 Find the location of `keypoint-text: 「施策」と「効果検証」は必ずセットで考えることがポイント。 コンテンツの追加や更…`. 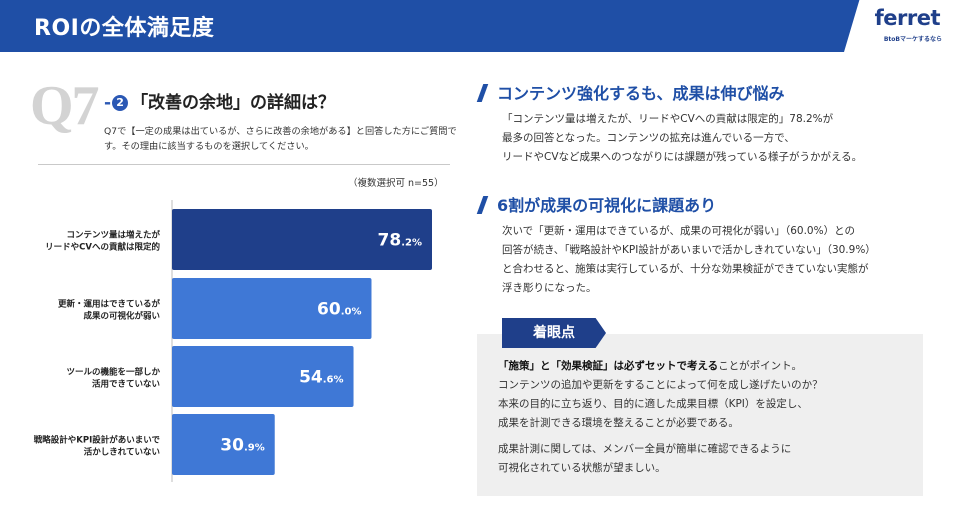

keypoint-text: 「施策」と「効果検証」は必ずセットで考えることがポイント。 コンテンツの追加や更… is located at coordinates (704, 417).